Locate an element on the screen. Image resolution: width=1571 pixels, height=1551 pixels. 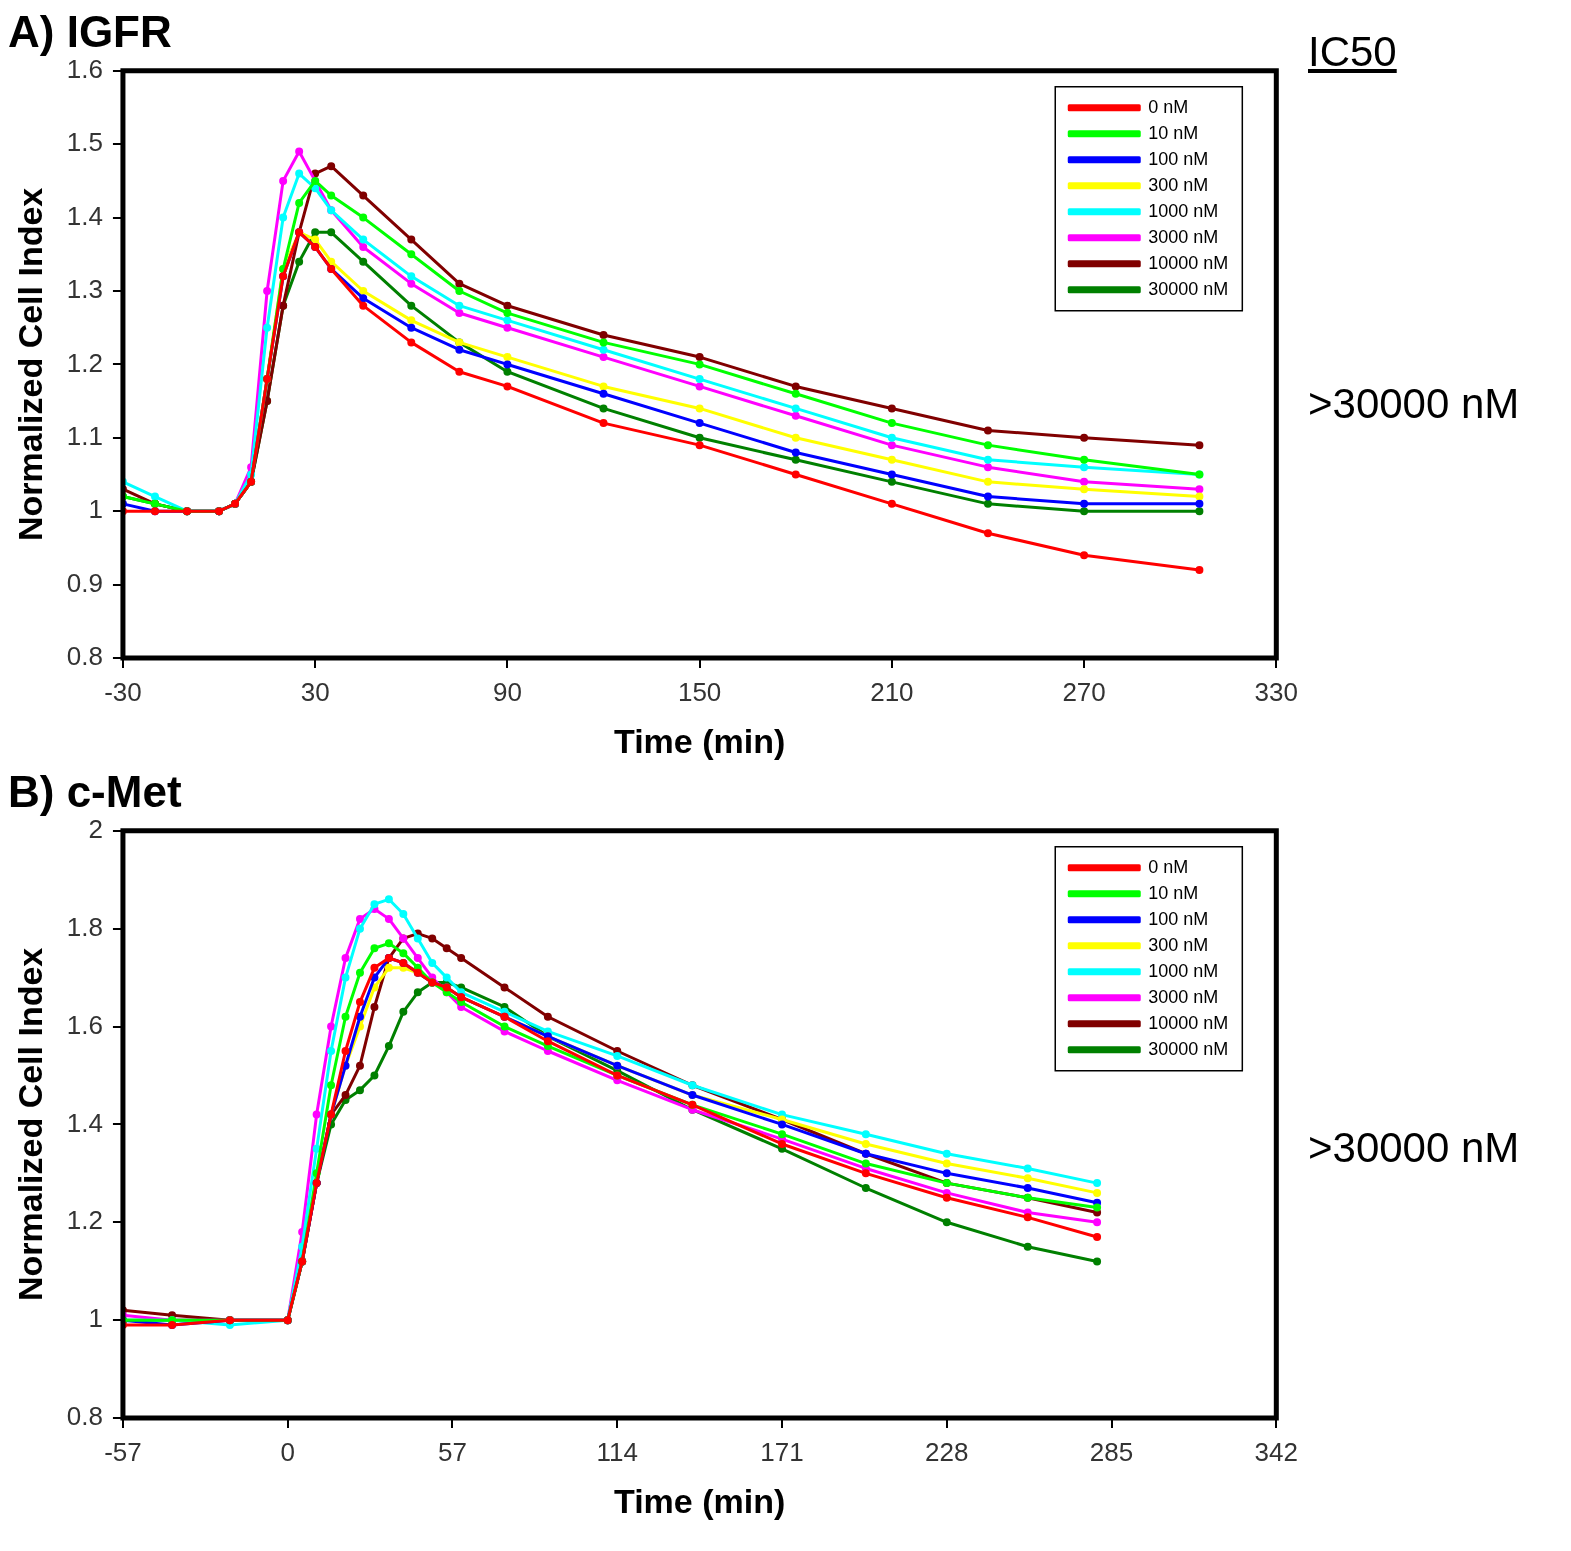
x-tick-label: 57 is located at coordinates (452, 1451).